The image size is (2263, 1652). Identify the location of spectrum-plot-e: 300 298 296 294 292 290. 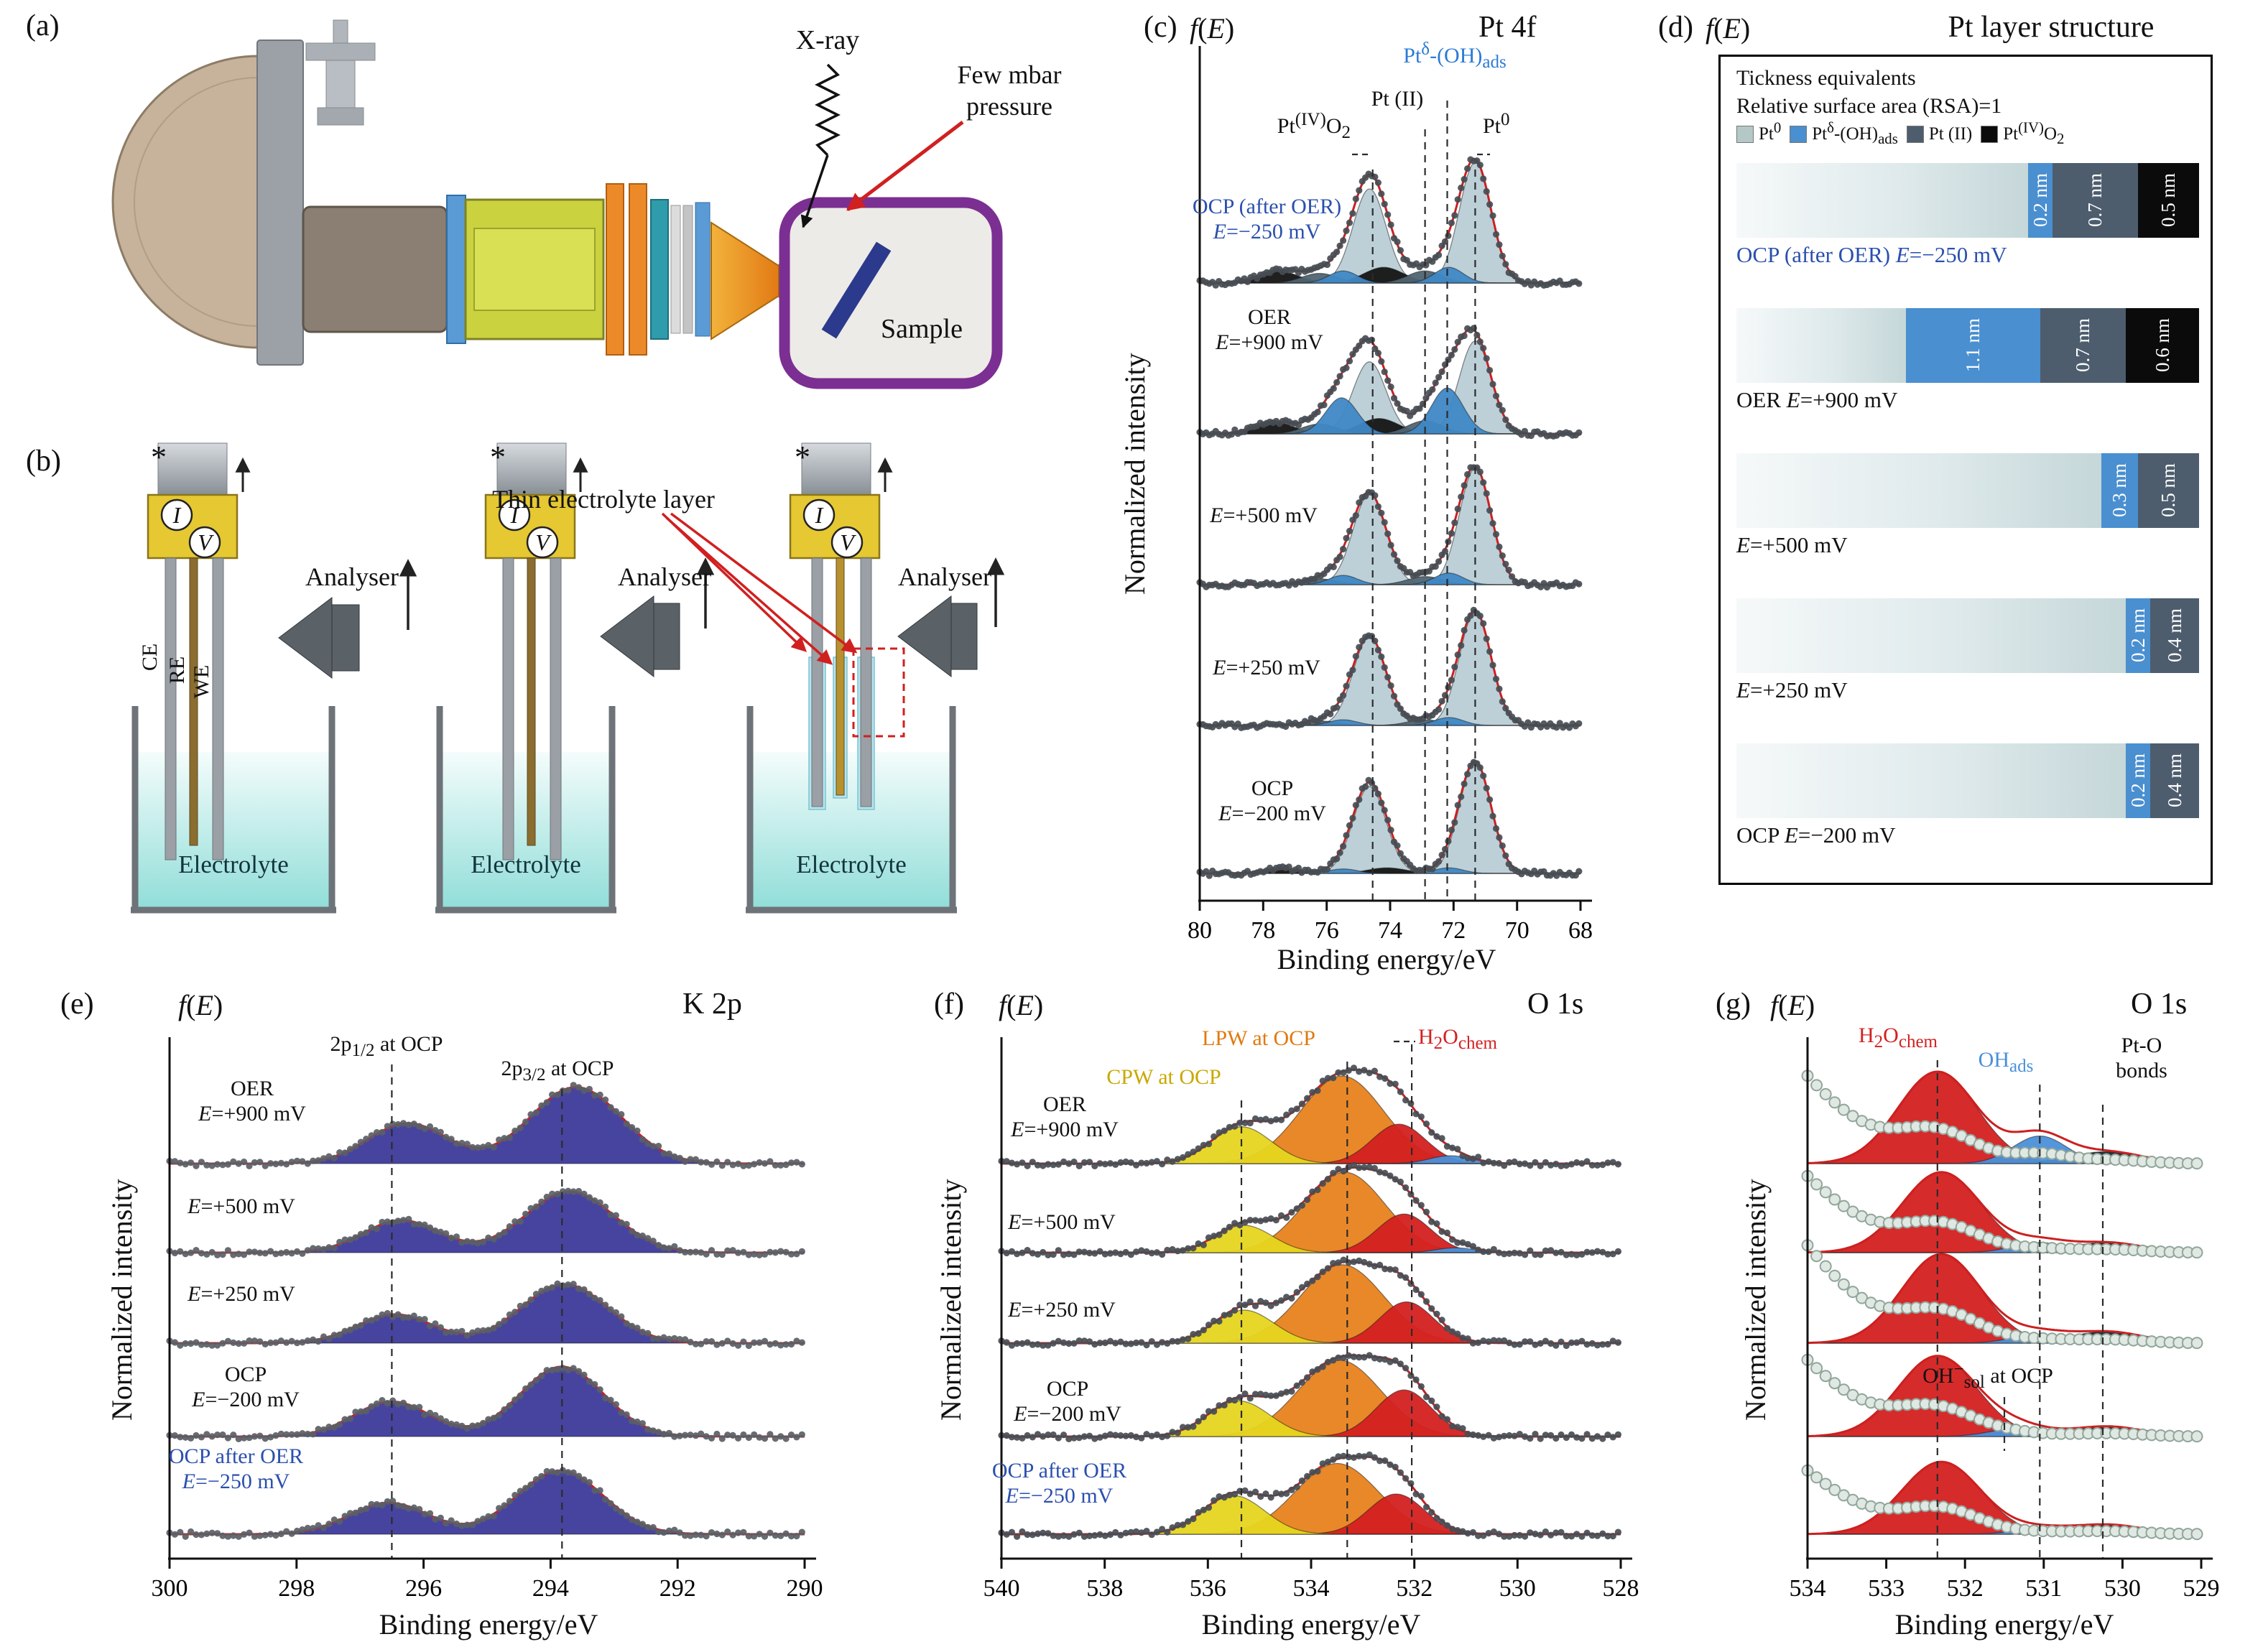
(487, 1320).